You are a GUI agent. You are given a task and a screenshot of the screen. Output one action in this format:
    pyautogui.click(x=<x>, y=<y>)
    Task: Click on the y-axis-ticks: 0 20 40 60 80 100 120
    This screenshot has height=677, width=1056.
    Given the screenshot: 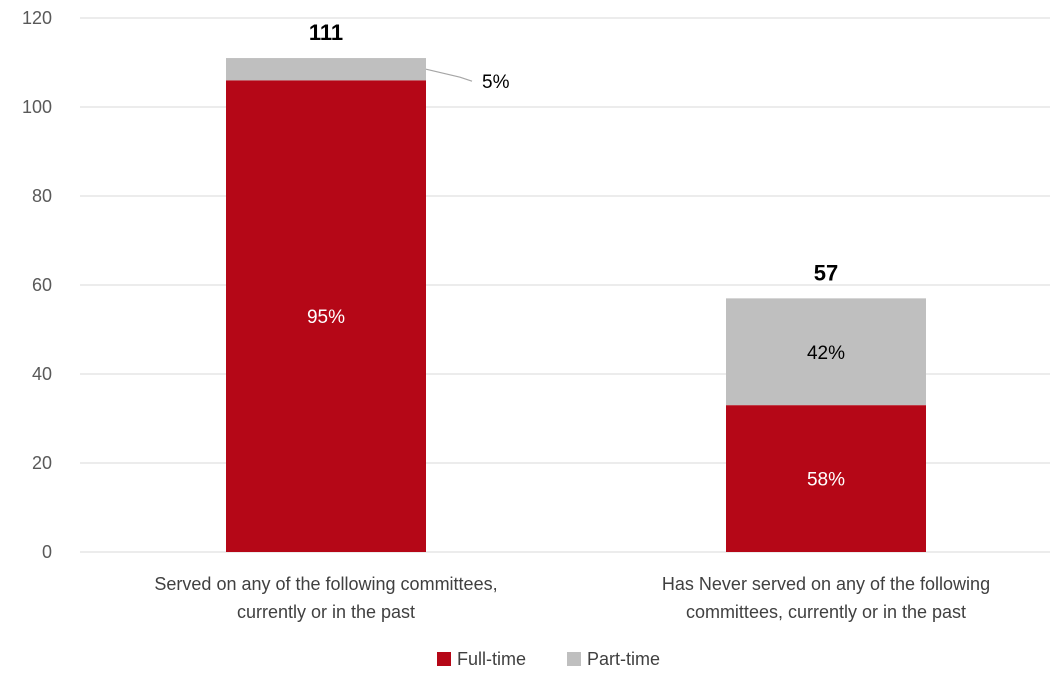 What is the action you would take?
    pyautogui.click(x=37, y=285)
    